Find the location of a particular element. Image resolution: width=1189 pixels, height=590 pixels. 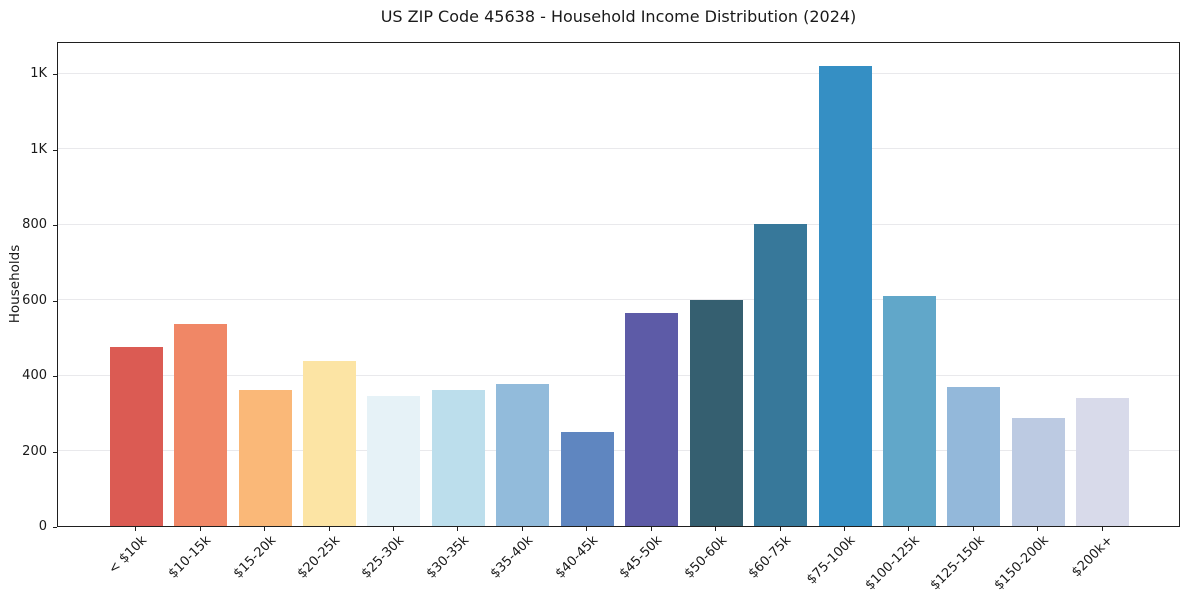

x-axis-tick-label-text: $60-75k is located at coordinates (770, 557).